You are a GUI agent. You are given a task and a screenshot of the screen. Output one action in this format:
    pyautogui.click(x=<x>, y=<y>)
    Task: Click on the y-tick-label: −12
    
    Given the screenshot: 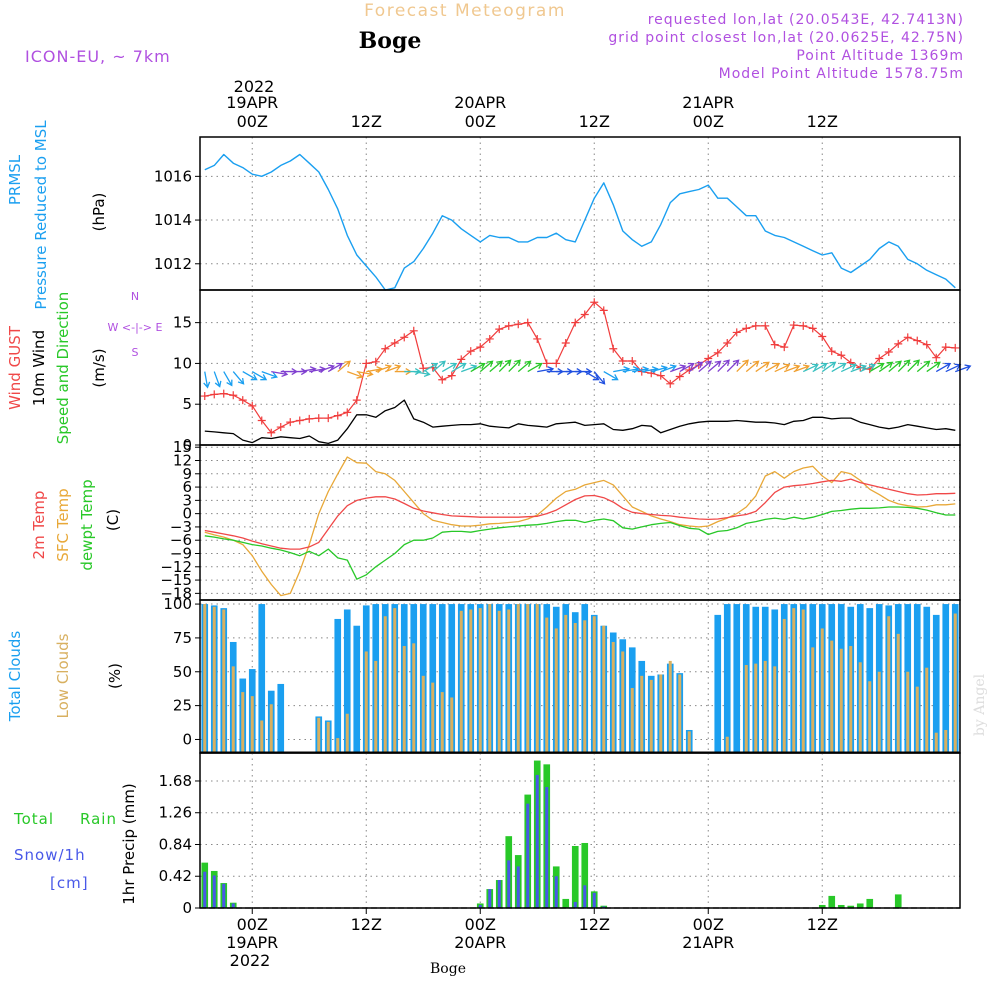 What is the action you would take?
    pyautogui.click(x=176, y=567)
    